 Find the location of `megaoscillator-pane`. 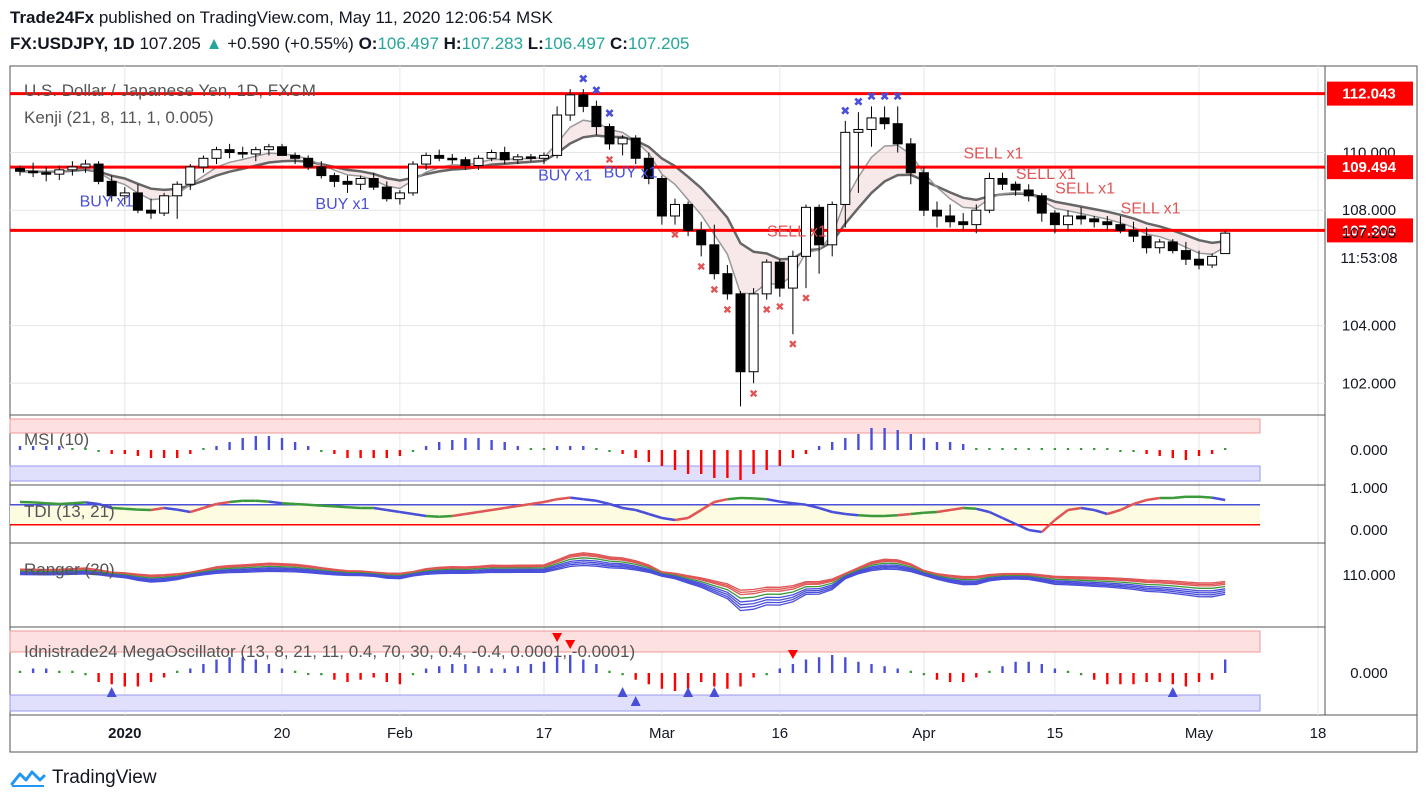

megaoscillator-pane is located at coordinates (635, 671).